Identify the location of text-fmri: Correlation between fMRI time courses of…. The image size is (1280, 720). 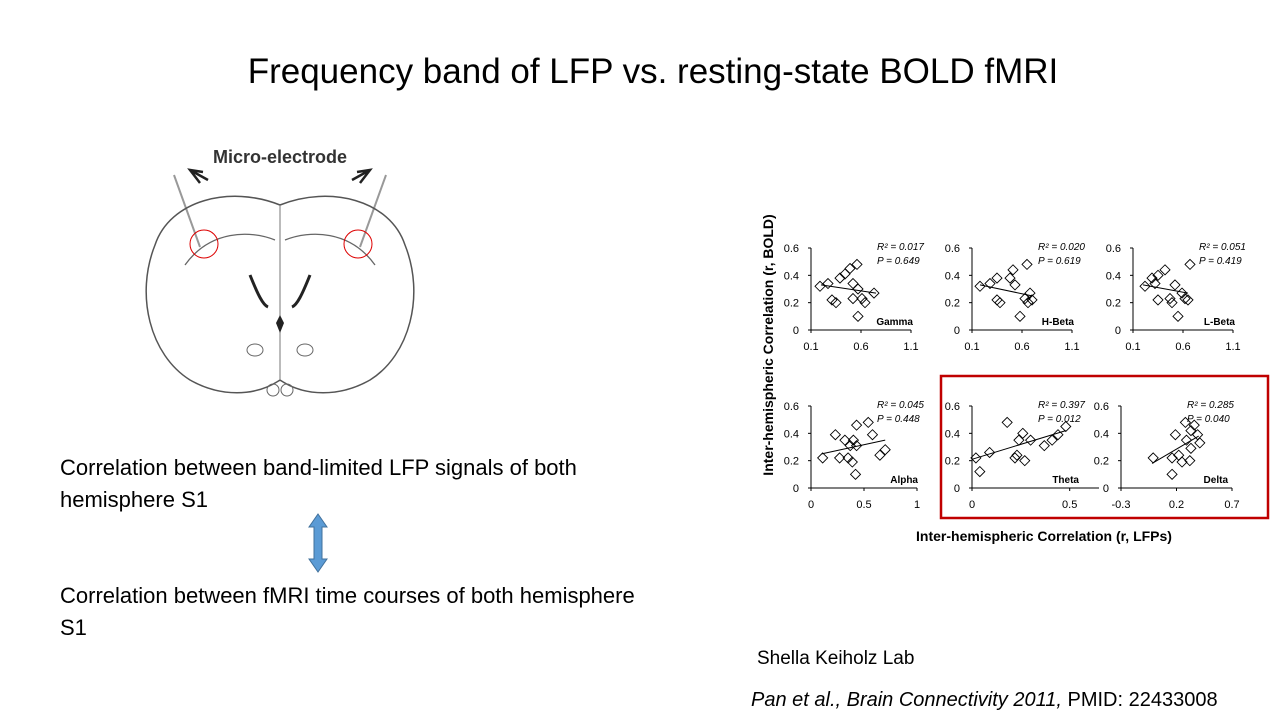
(347, 611).